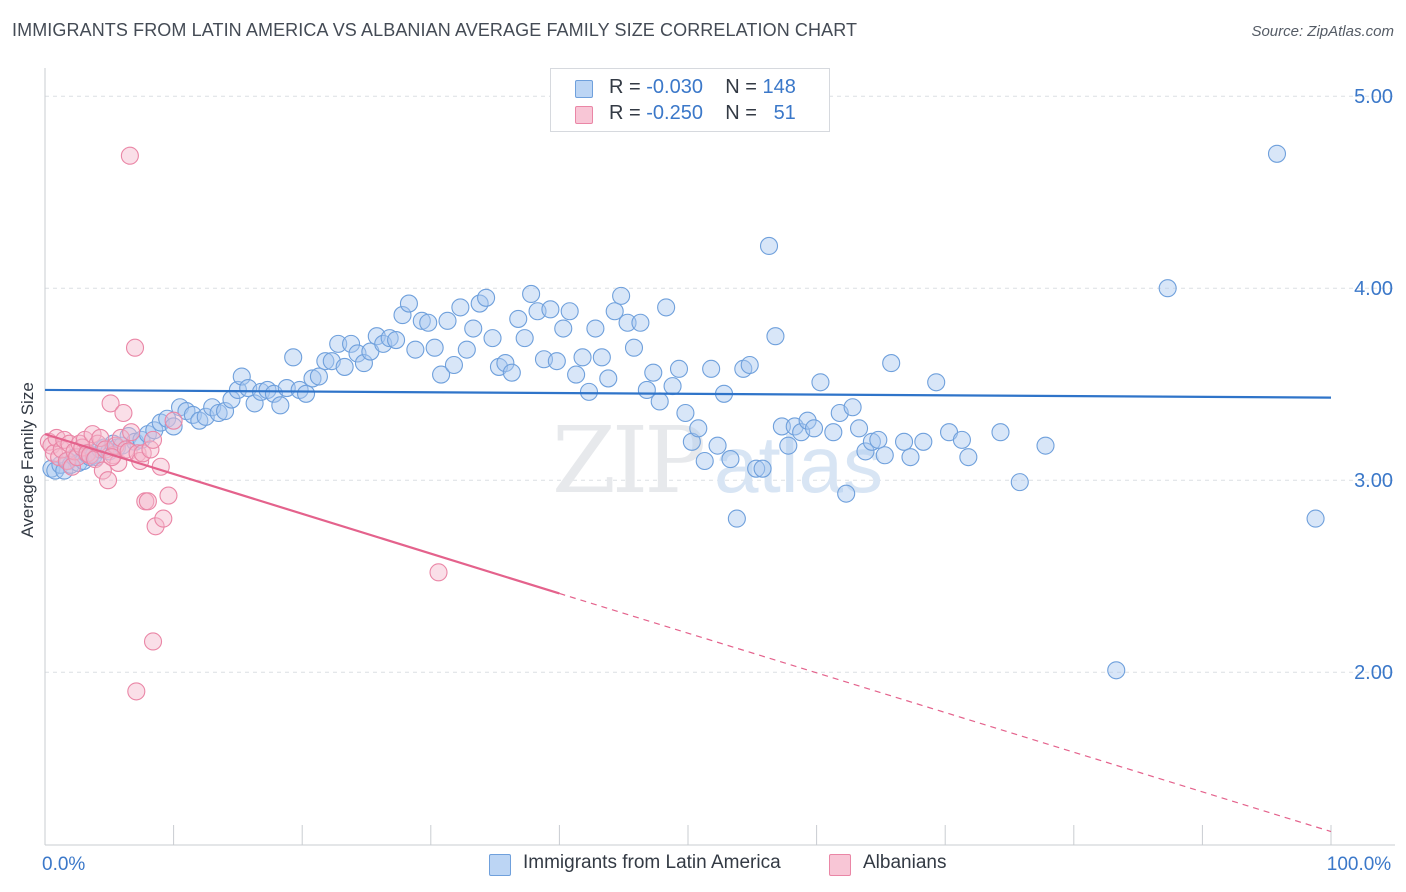 The image size is (1406, 892). Describe the element at coordinates (1322, 31) in the screenshot. I see `source-label: Source: ZipAtlas.com` at that location.